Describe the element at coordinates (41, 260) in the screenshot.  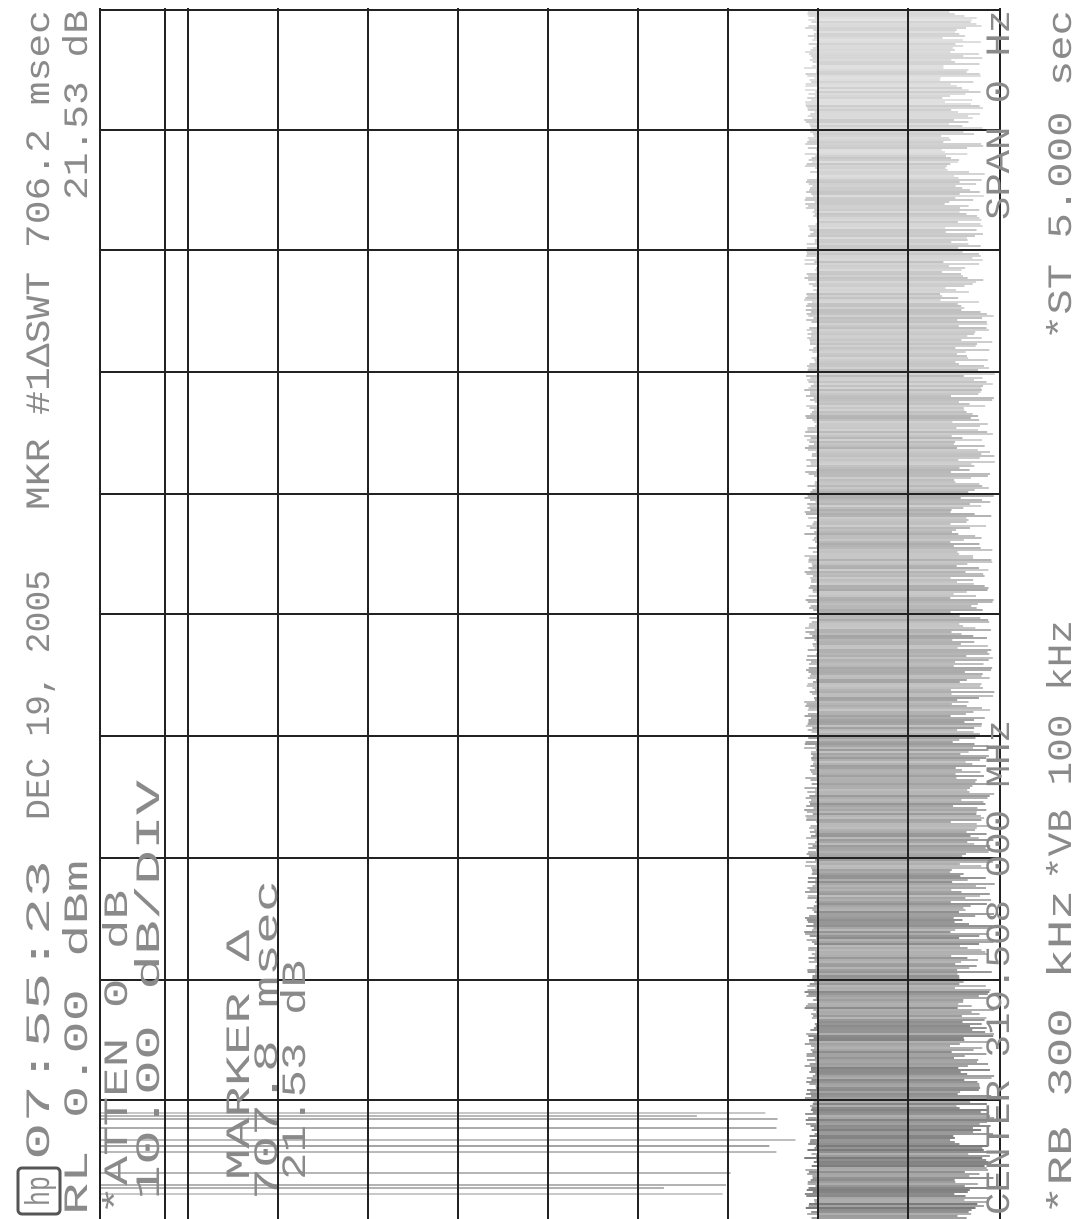
I see `marker-readout: MKR #1ΔSWT 706.2 msec` at that location.